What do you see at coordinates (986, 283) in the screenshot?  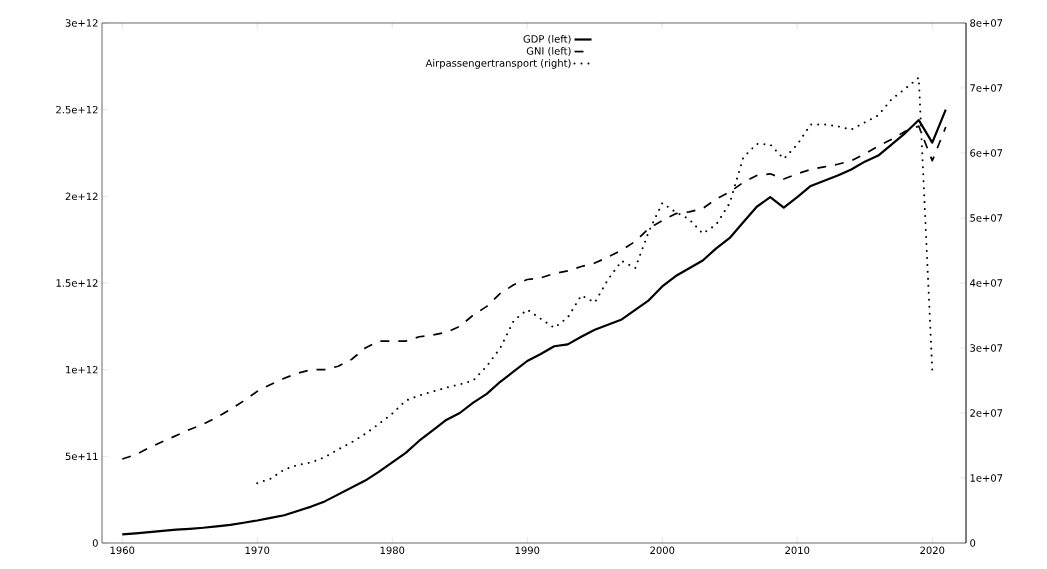 I see `y2-tick-label: 4e+07` at bounding box center [986, 283].